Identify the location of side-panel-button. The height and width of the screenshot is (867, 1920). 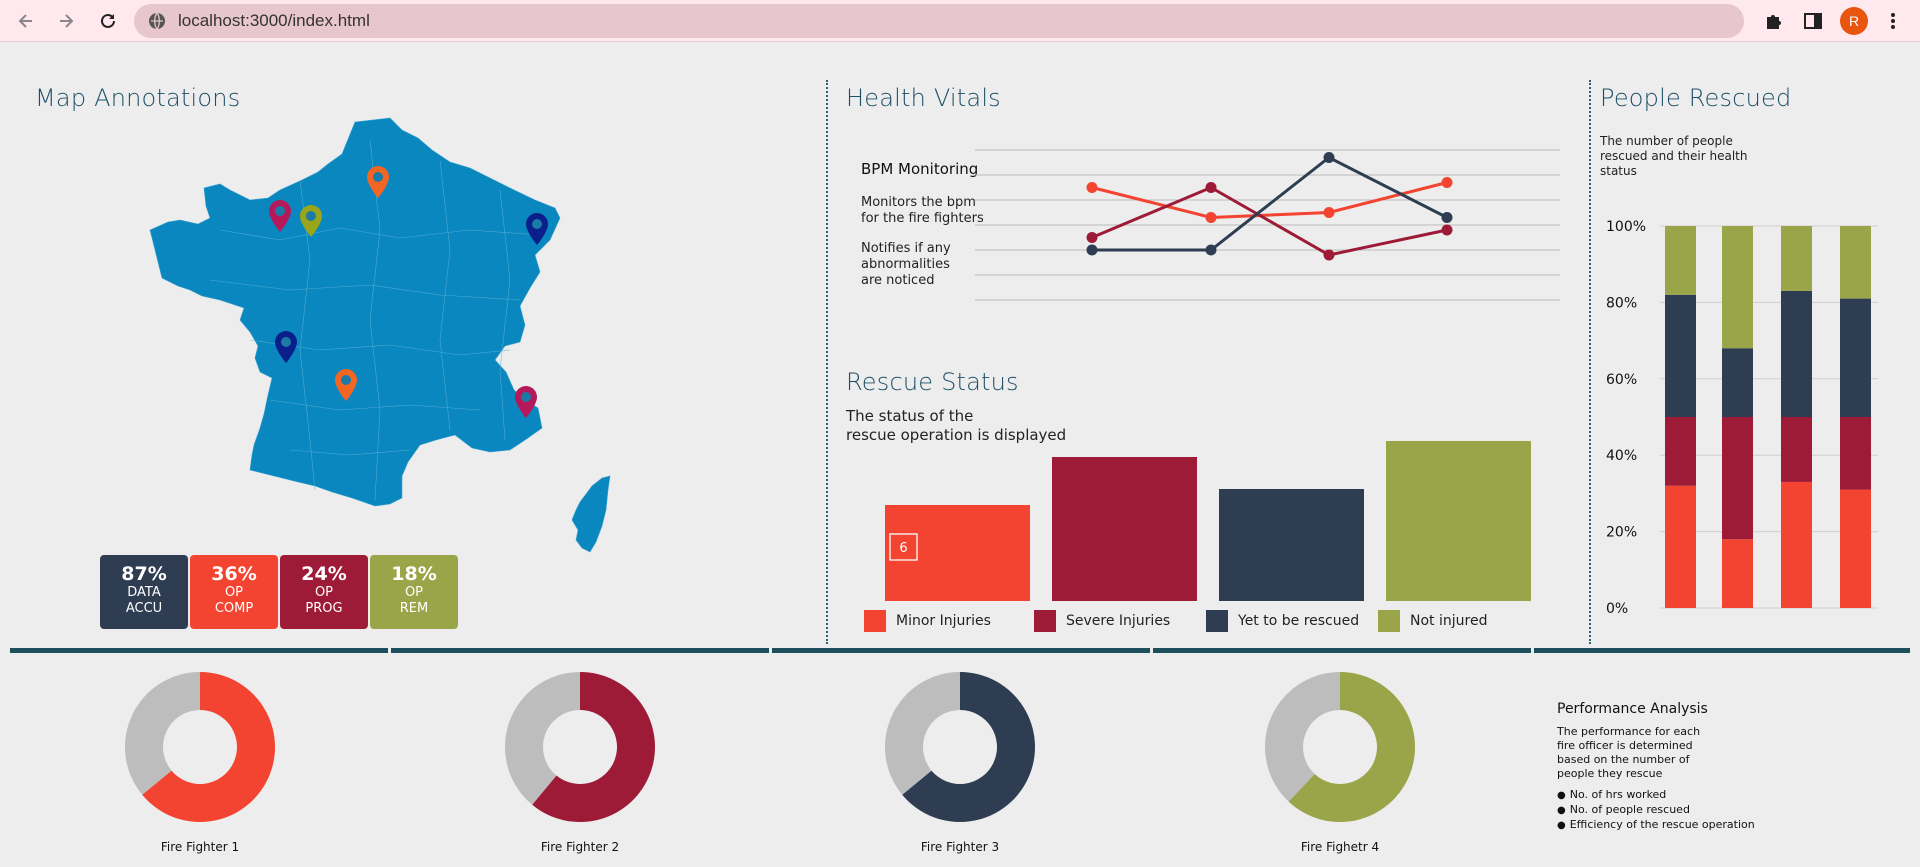
(1813, 21).